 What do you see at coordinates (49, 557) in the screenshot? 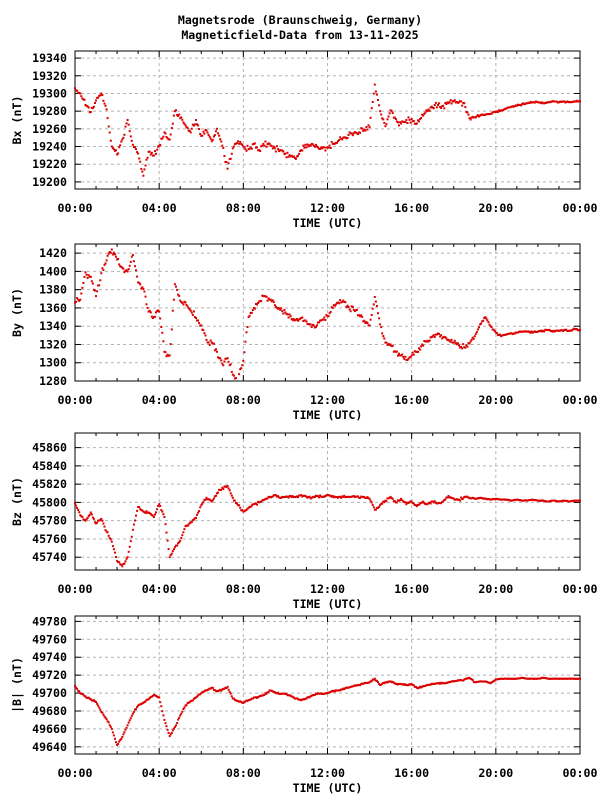
I see `svg-text: 45740` at bounding box center [49, 557].